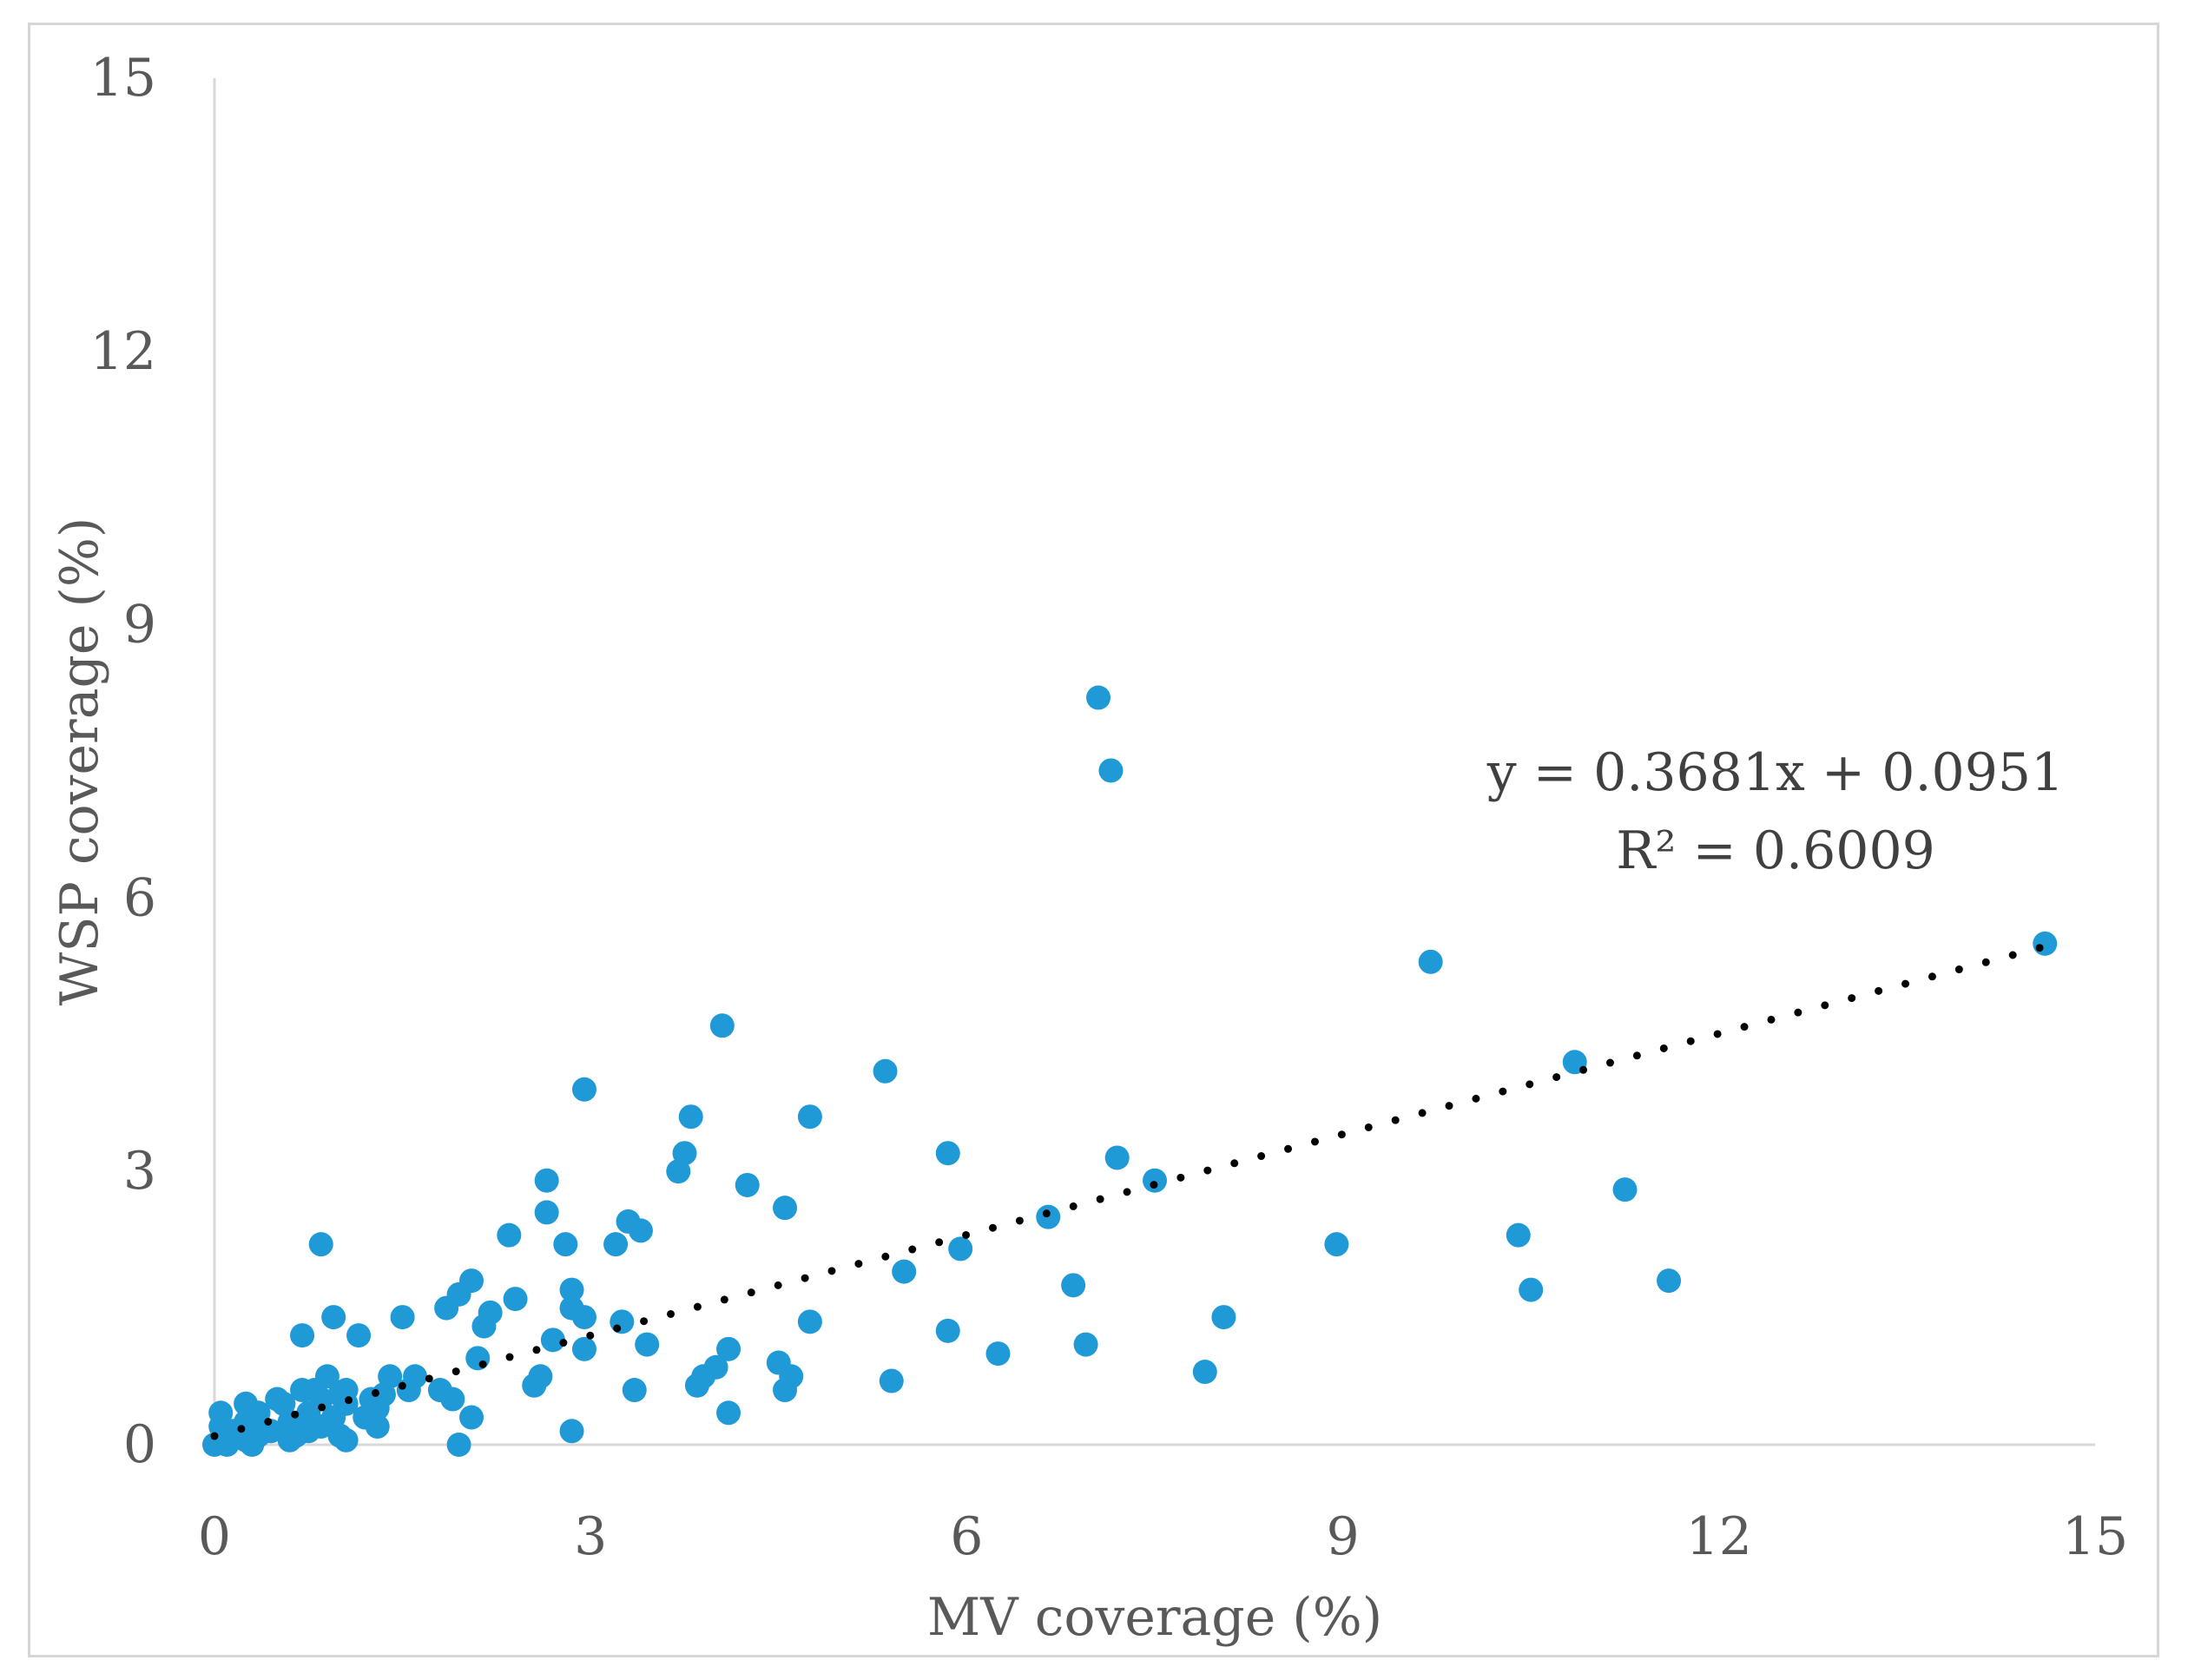 Image resolution: width=2188 pixels, height=1680 pixels. Describe the element at coordinates (1344, 1536) in the screenshot. I see `x-tick-label: 9` at that location.